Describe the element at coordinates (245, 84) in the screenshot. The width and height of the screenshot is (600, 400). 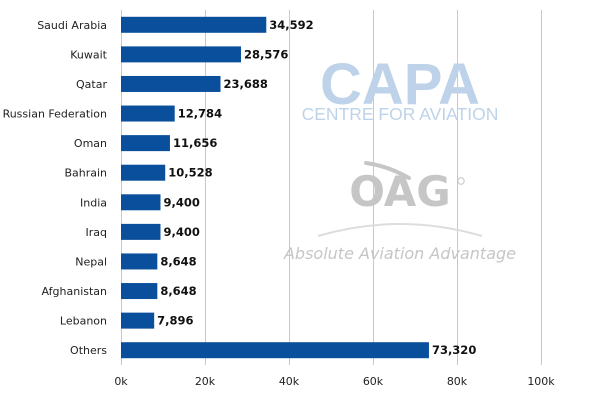
I see `data-label: 23,688` at that location.